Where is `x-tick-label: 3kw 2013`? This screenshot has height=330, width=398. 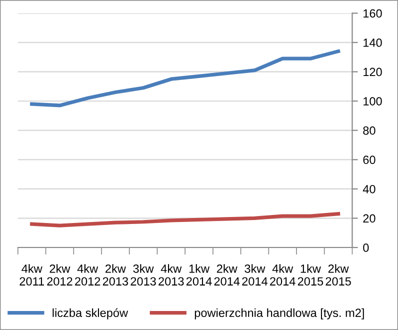
x-tick-label: 3kw 2013 is located at coordinates (143, 275).